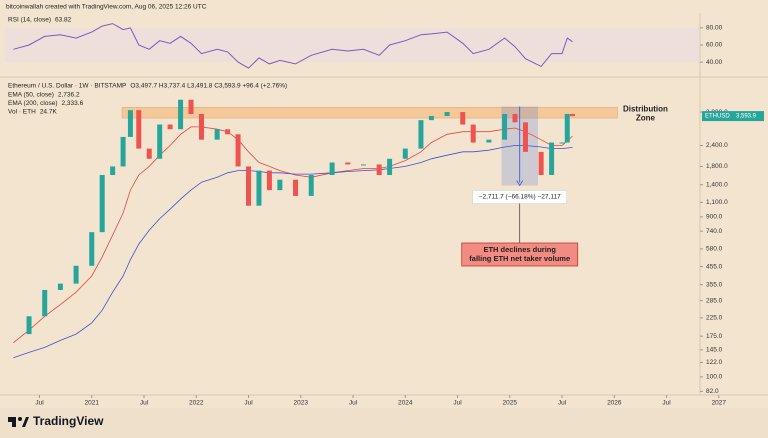  Describe the element at coordinates (49, 112) in the screenshot. I see `volume-value: 24.7K` at that location.